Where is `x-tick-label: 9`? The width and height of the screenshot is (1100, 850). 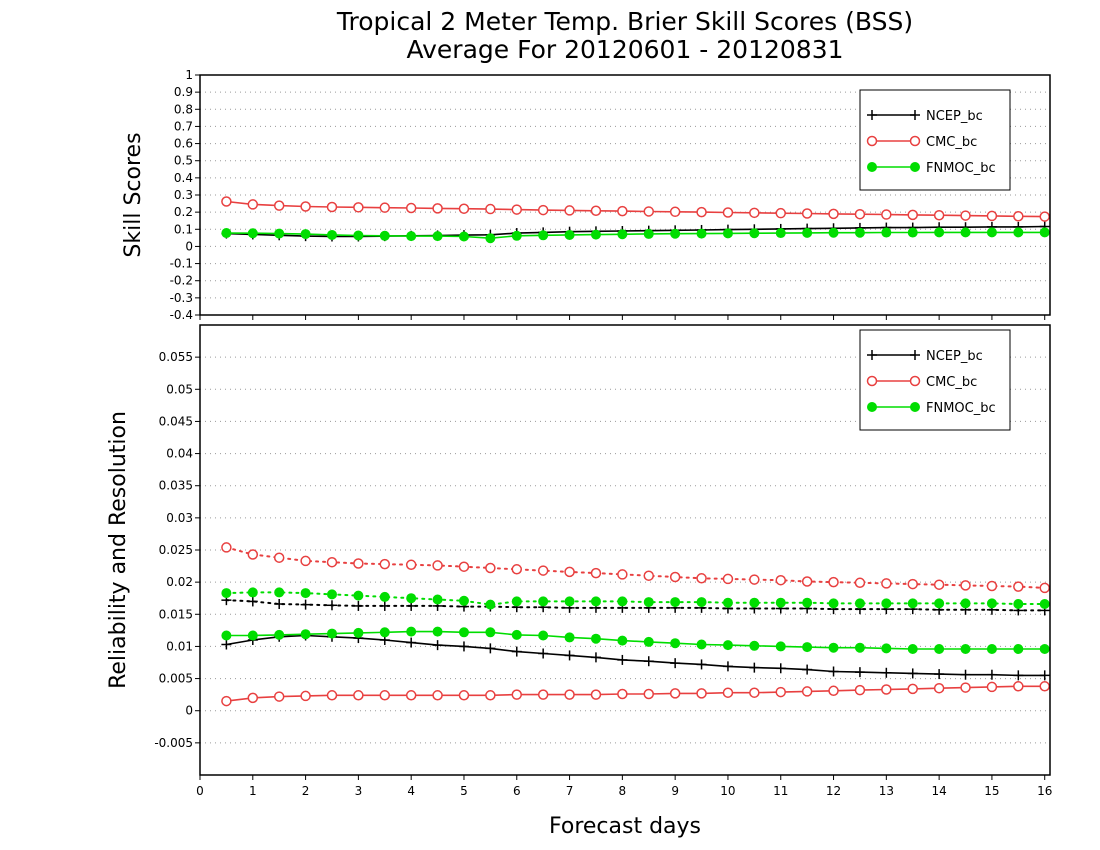
x-tick-label: 9 is located at coordinates (675, 791).